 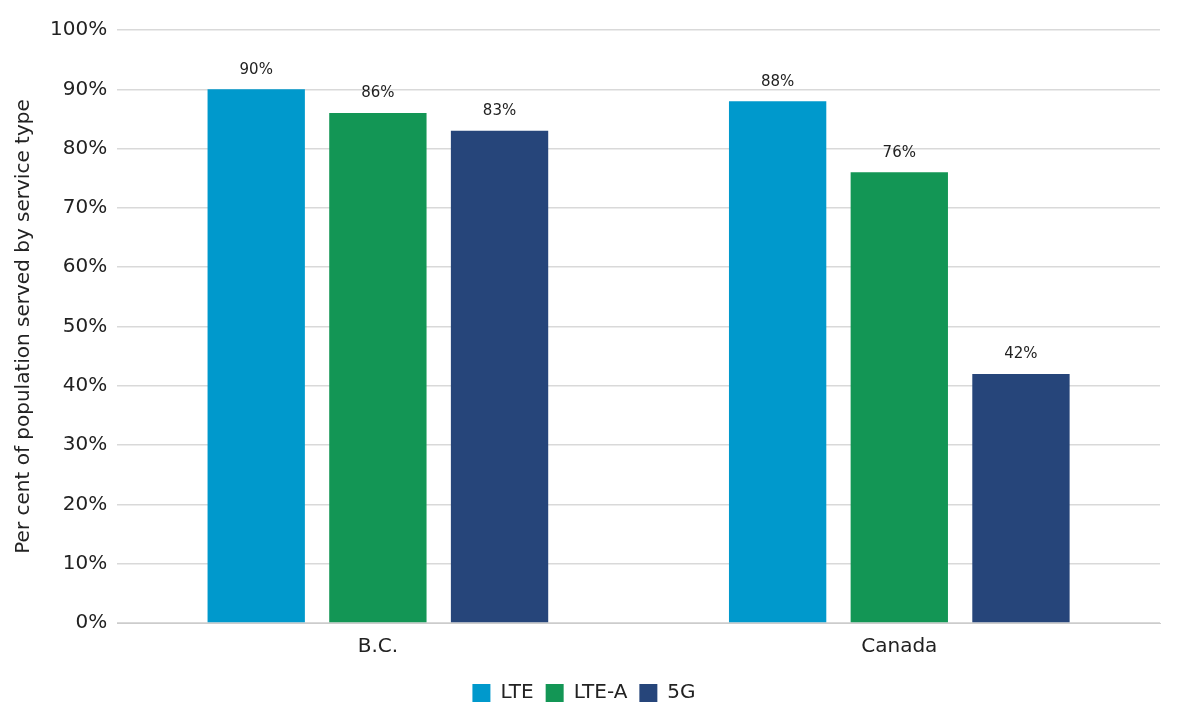 What do you see at coordinates (1021, 353) in the screenshot?
I see `data-label: 42%` at bounding box center [1021, 353].